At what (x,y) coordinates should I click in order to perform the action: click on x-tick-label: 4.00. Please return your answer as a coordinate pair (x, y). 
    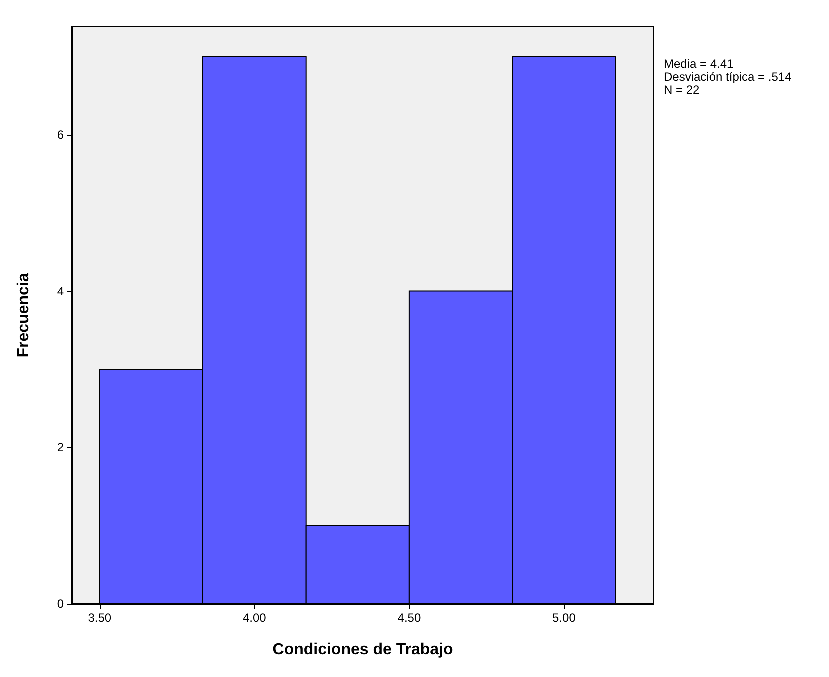
    Looking at the image, I should click on (254, 618).